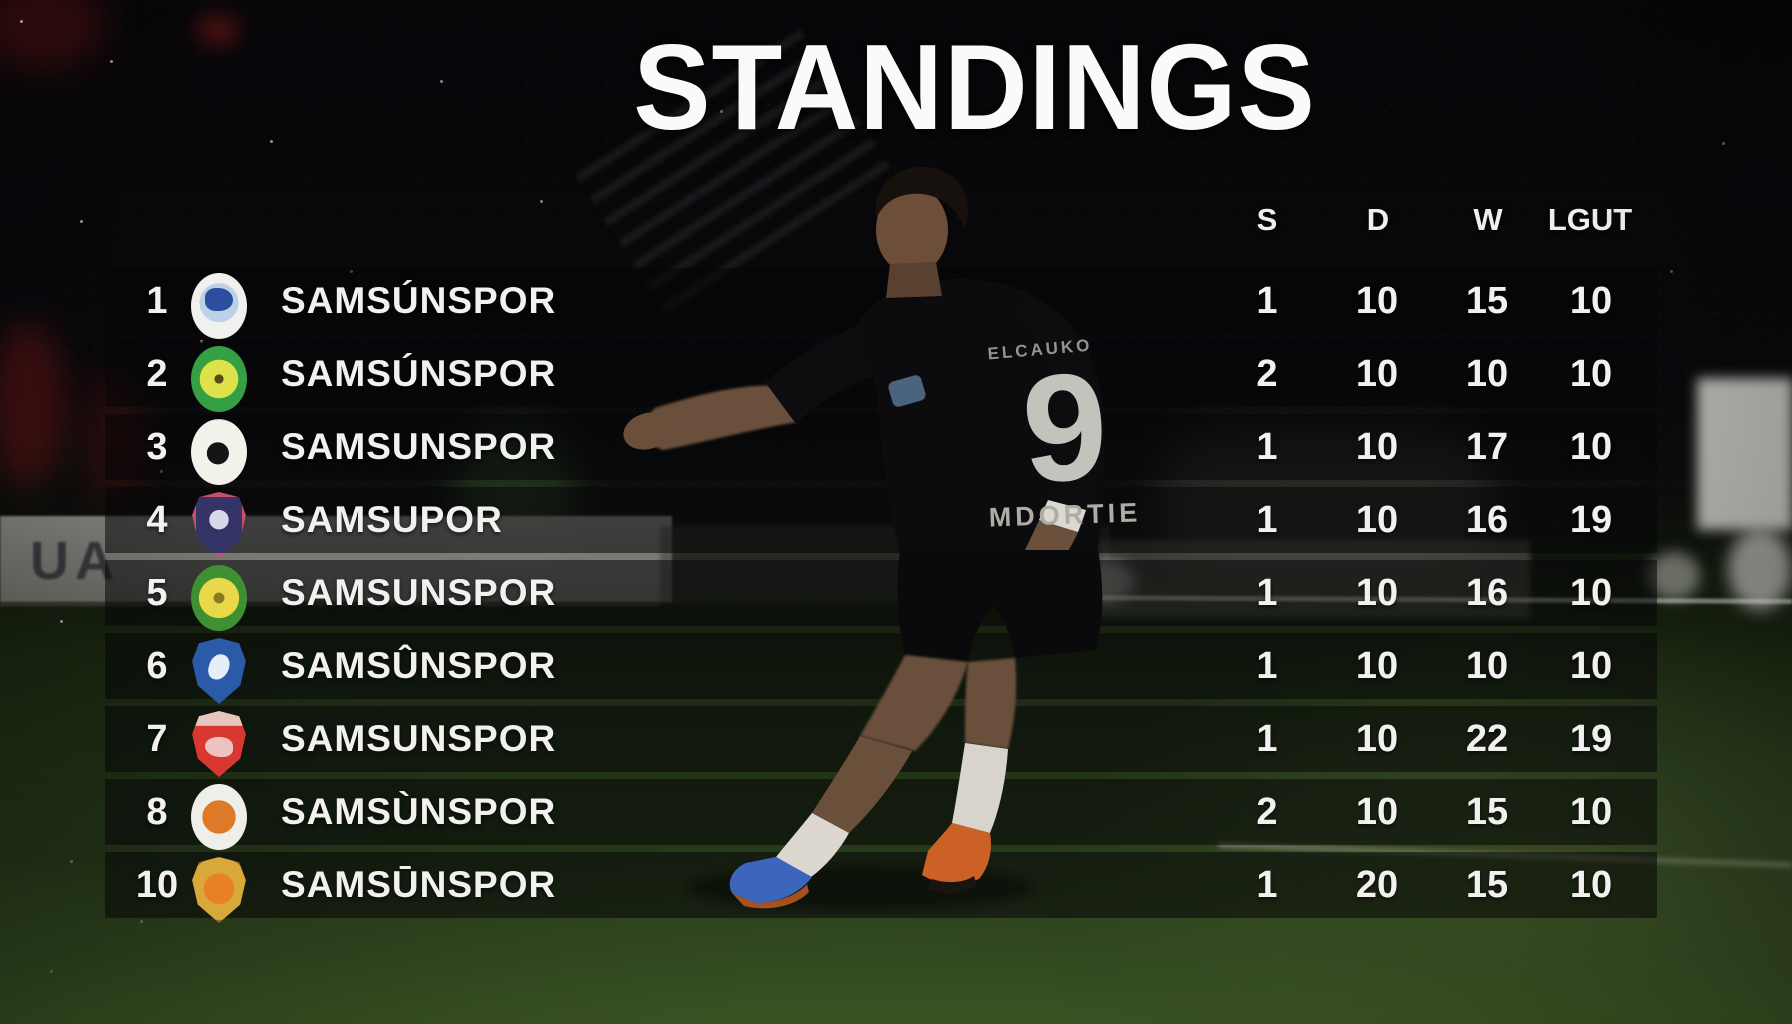 Image resolution: width=1792 pixels, height=1024 pixels. What do you see at coordinates (75, 561) in the screenshot?
I see `board-letters: UA` at bounding box center [75, 561].